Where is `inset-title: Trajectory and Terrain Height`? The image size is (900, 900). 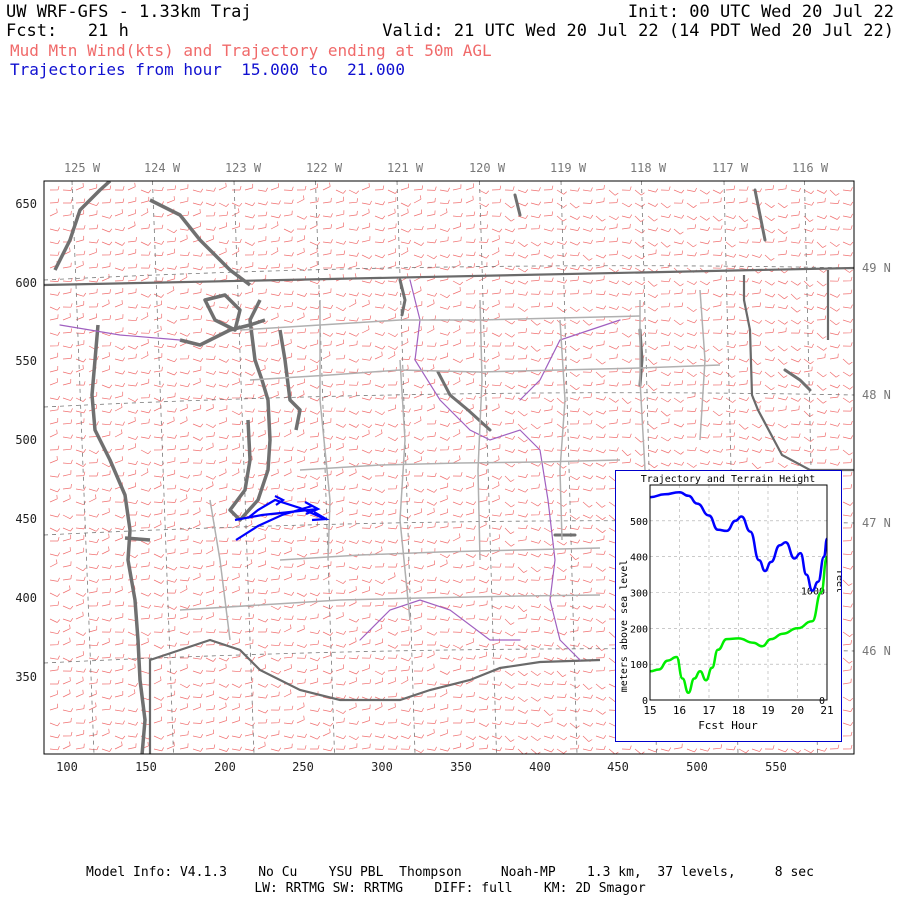 inset-title: Trajectory and Terrain Height is located at coordinates (728, 479).